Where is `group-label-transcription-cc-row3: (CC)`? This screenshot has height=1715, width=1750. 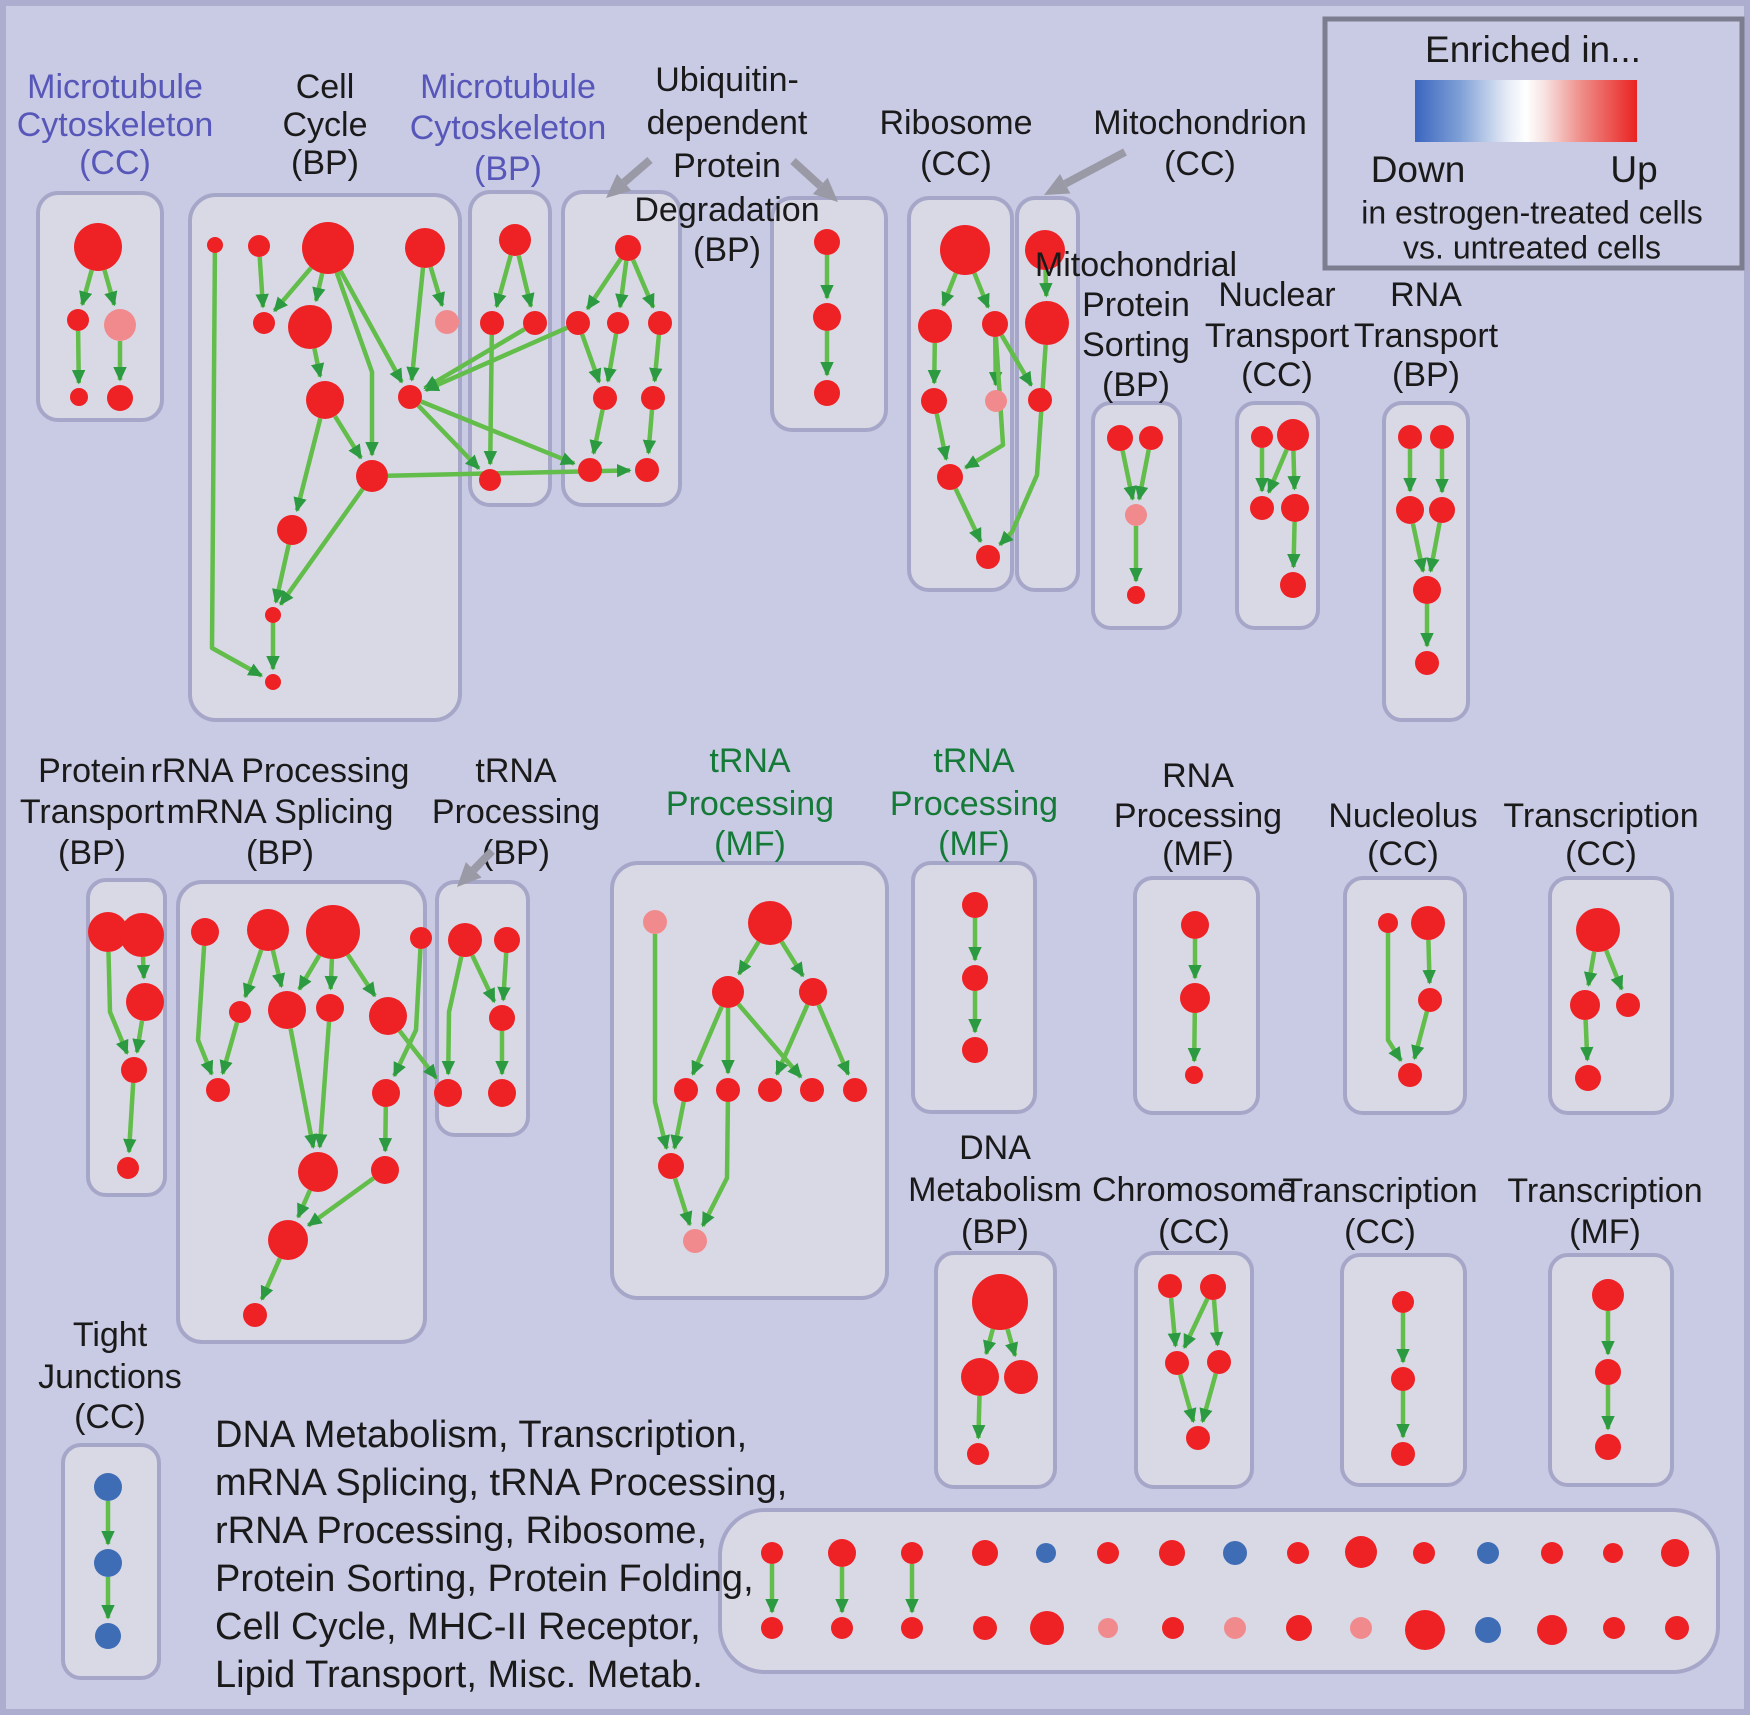
group-label-transcription-cc-row3: (CC) is located at coordinates (1380, 1232).